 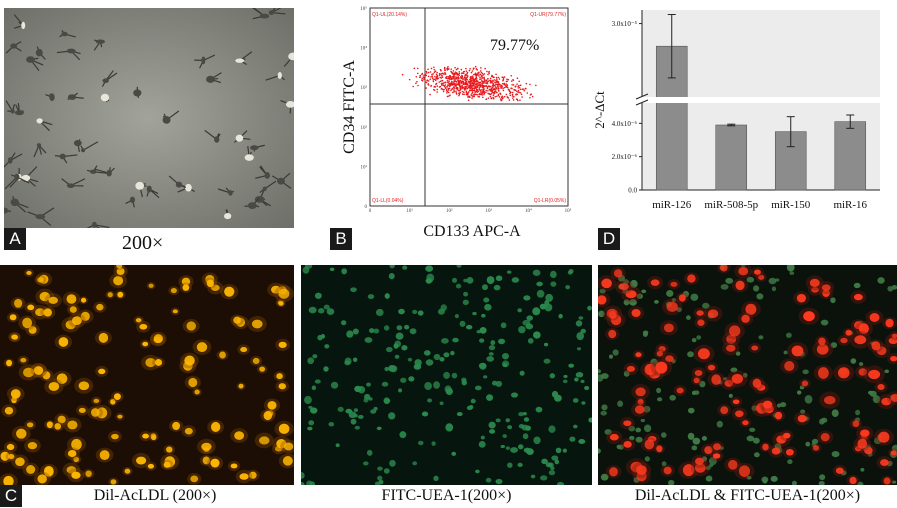 What do you see at coordinates (341, 239) in the screenshot?
I see `panel-b-letter: B` at bounding box center [341, 239].